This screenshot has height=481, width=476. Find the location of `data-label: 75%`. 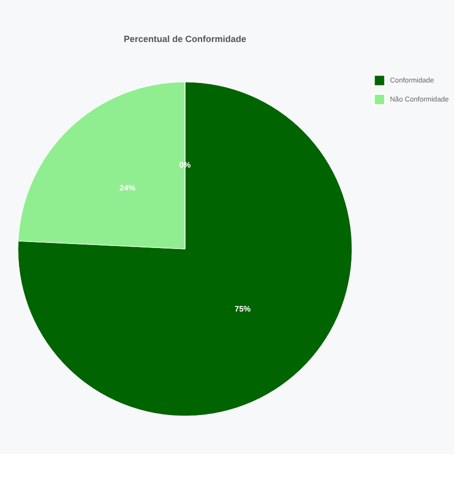

data-label: 75% is located at coordinates (242, 309).